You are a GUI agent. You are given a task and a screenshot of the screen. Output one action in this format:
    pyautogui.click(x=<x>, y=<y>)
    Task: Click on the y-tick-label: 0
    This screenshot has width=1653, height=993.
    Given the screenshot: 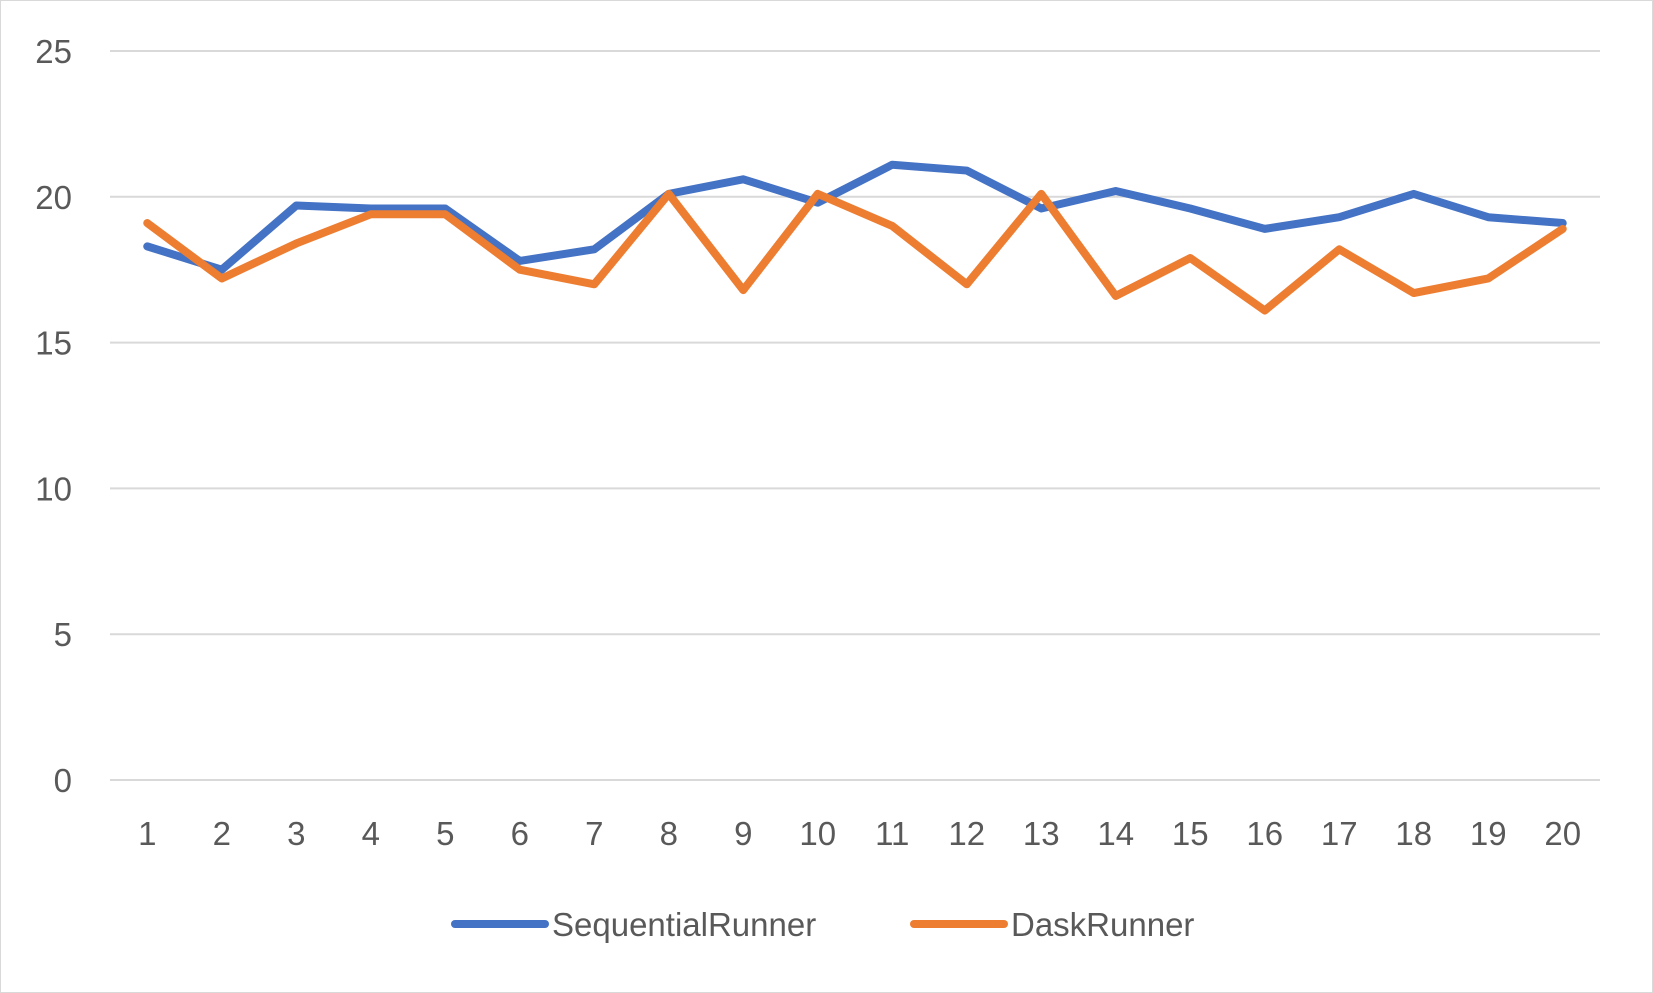 What is the action you would take?
    pyautogui.click(x=63, y=780)
    